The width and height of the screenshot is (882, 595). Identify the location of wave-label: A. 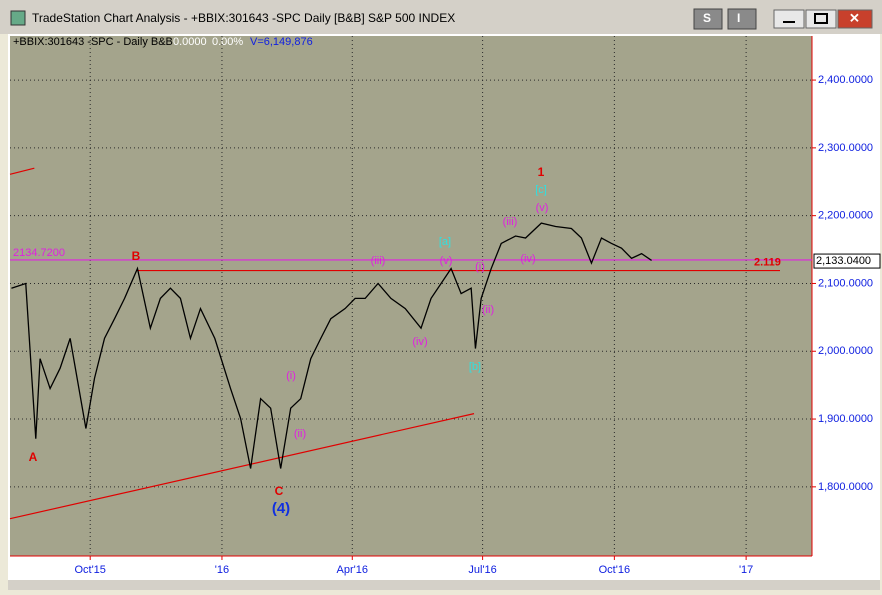
(33, 457).